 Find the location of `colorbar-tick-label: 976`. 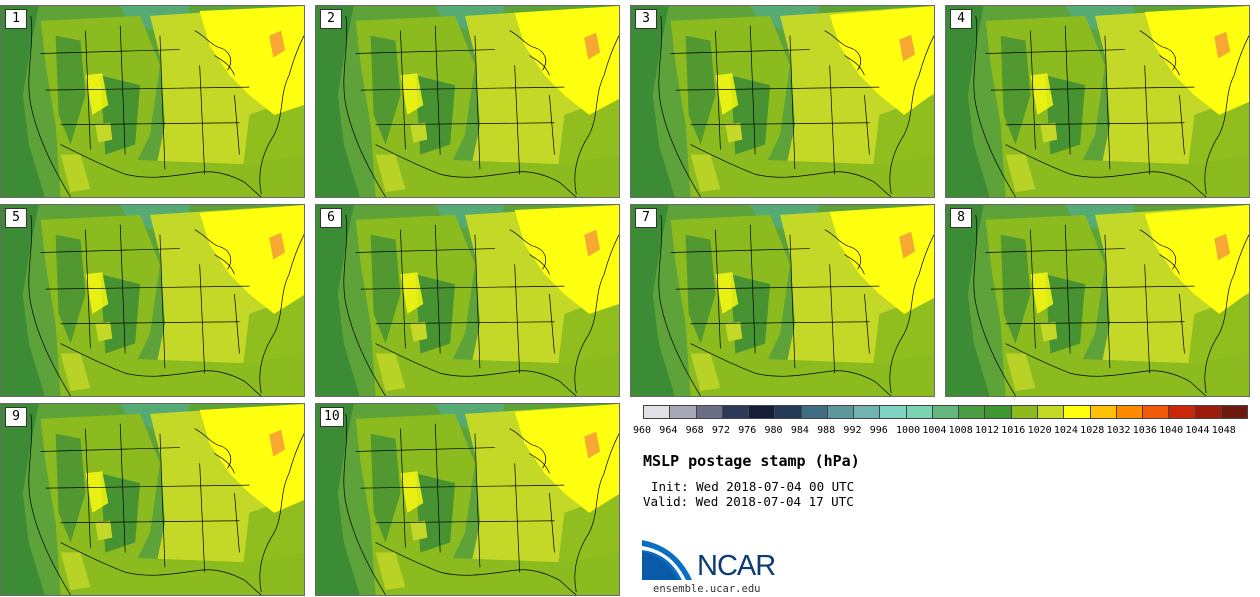

colorbar-tick-label: 976 is located at coordinates (747, 430).